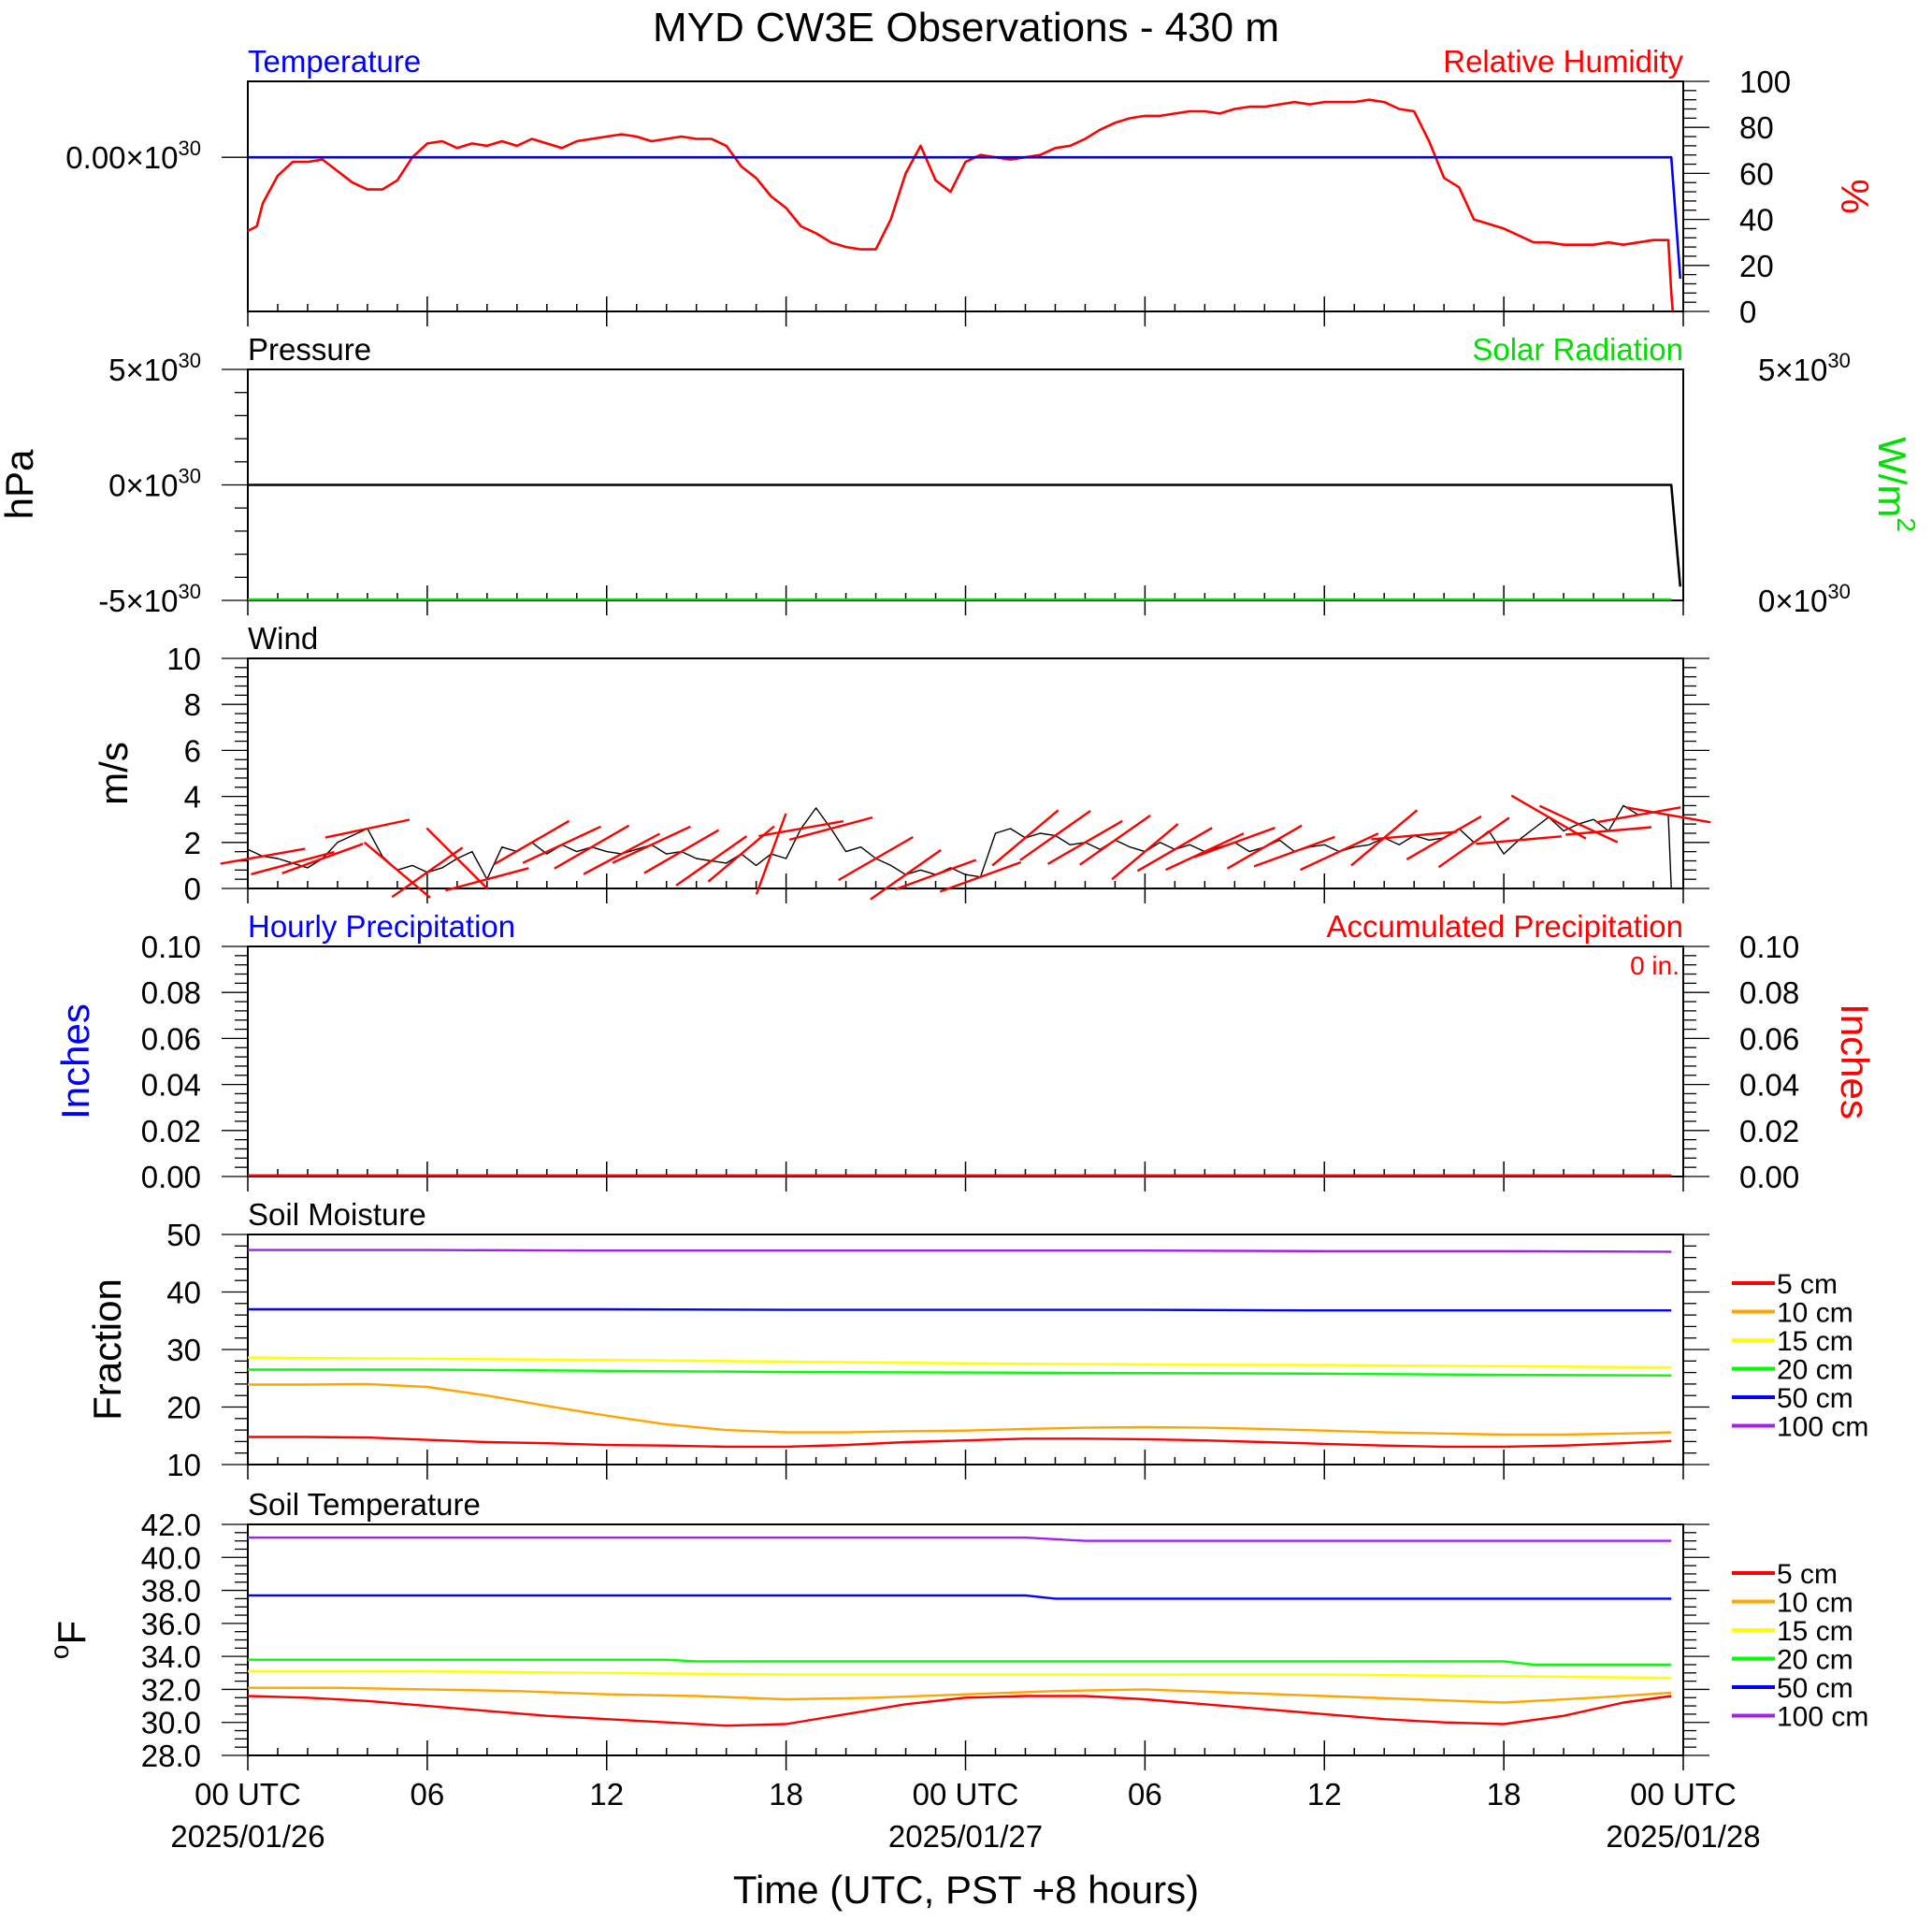  I want to click on y-tick-label-solar: 5×1030, so click(1804, 368).